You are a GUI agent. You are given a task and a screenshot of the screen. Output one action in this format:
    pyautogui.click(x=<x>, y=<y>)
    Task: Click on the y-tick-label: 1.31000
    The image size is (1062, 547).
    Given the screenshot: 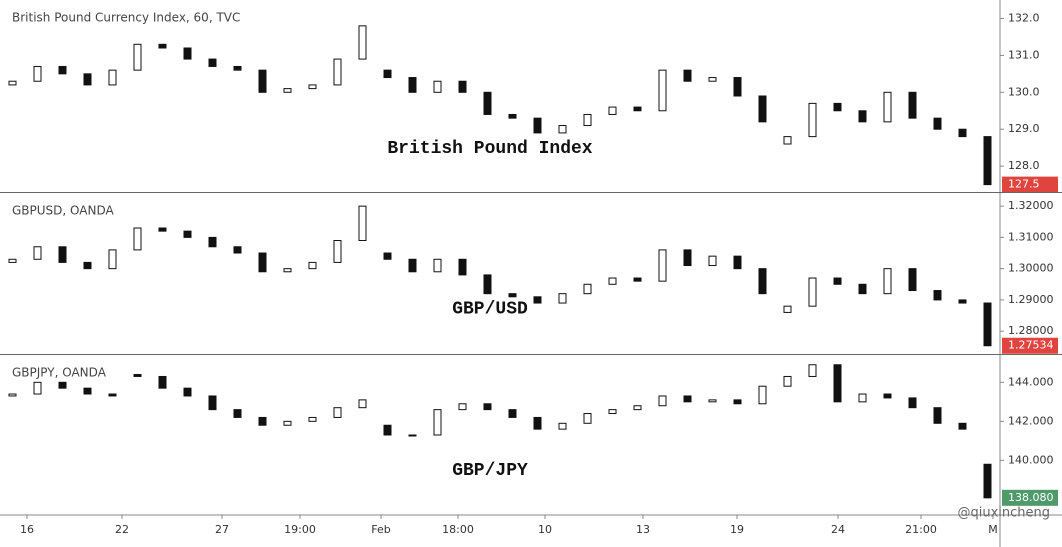 What is the action you would take?
    pyautogui.click(x=1031, y=236)
    